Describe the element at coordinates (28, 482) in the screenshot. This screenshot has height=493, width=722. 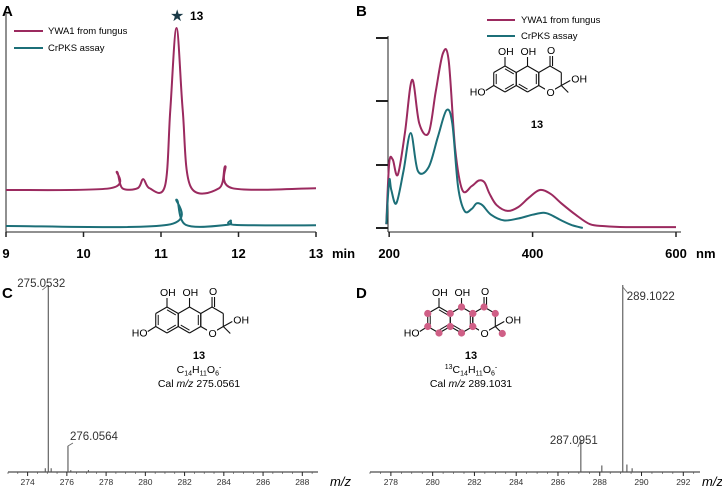
I see `x-tick-label: 274` at that location.